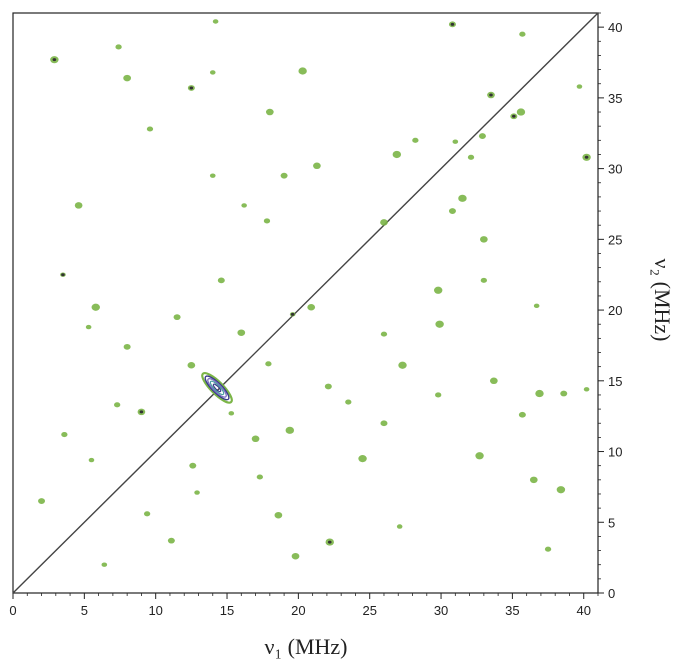 This screenshot has height=659, width=677. Describe the element at coordinates (615, 98) in the screenshot. I see `y-tick-label: 35` at that location.